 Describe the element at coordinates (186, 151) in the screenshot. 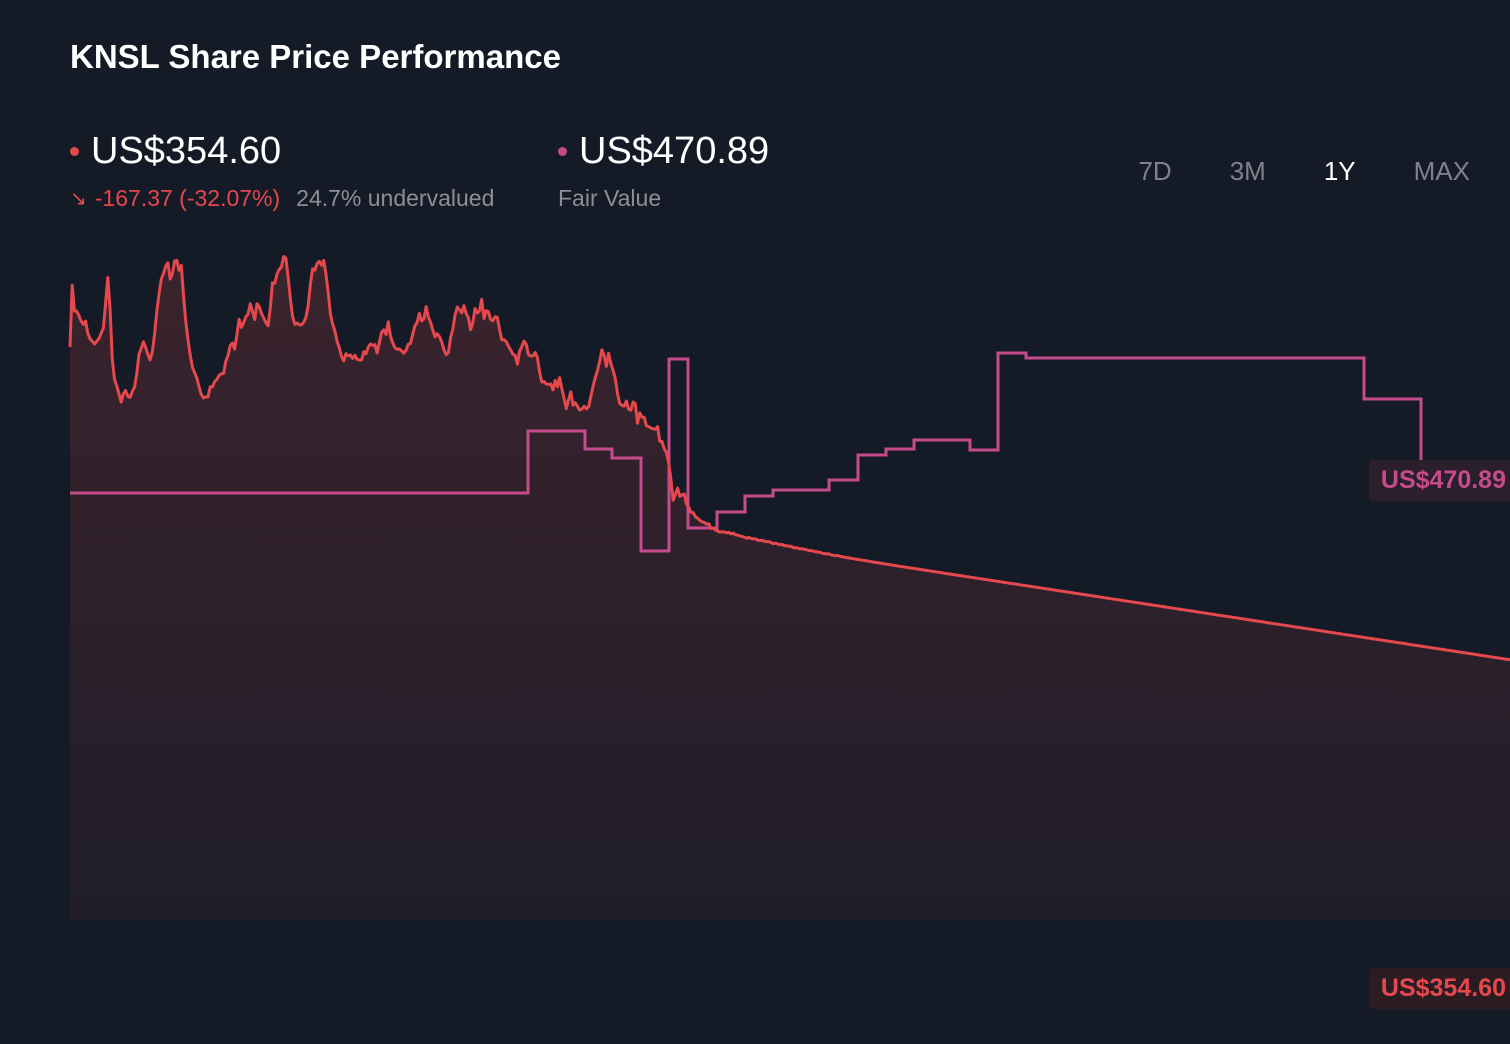

I see `current-price: US$354.60` at that location.